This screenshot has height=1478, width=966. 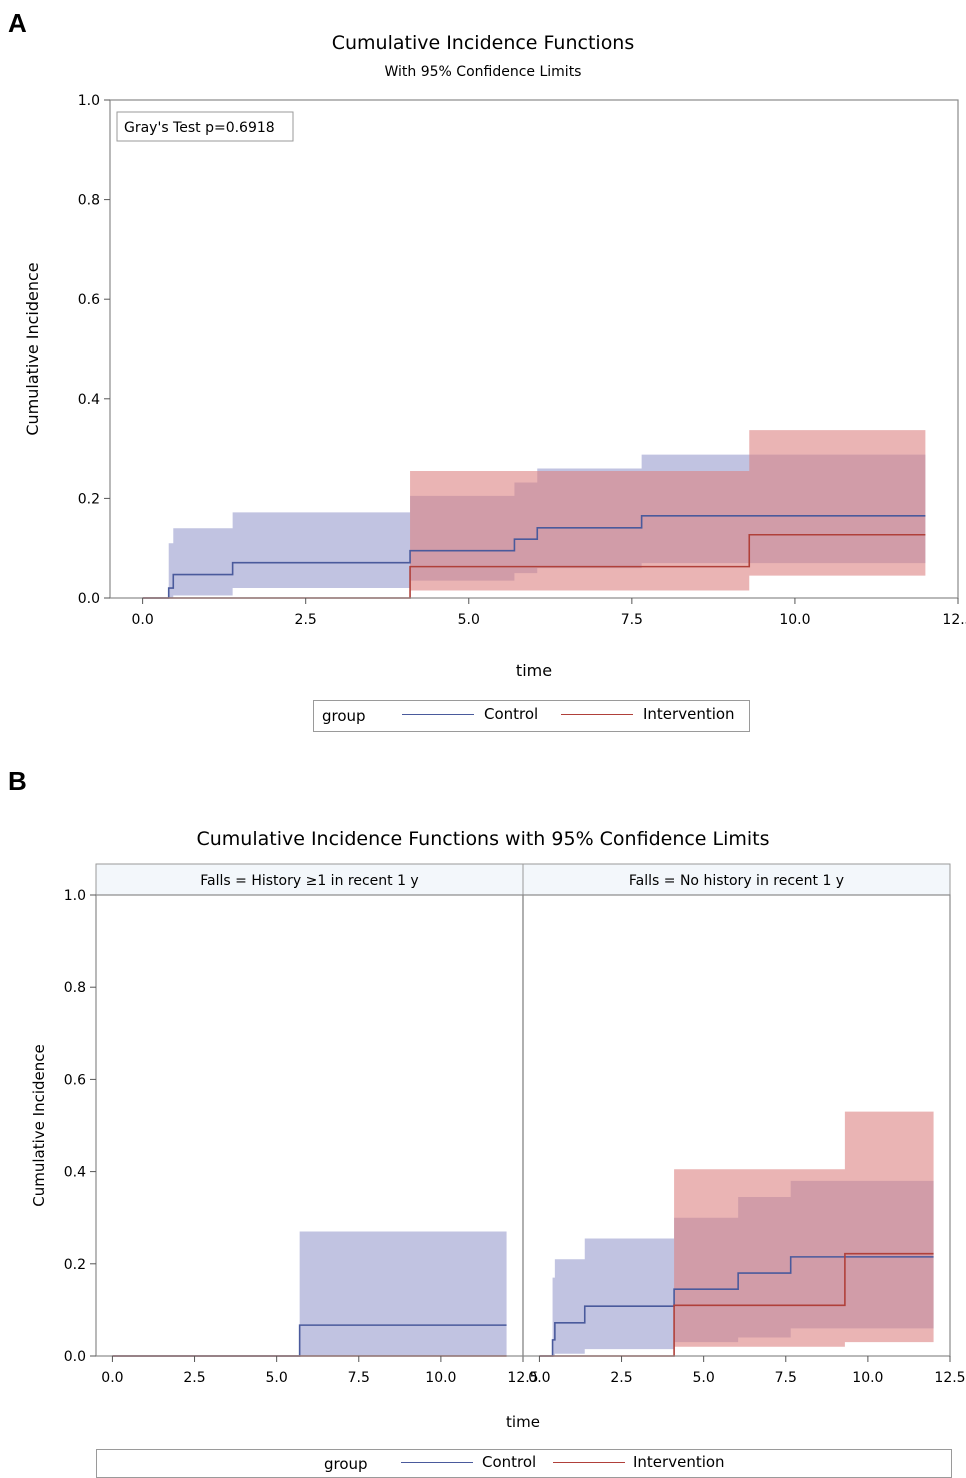 What do you see at coordinates (32, 348) in the screenshot?
I see `panel-a-y-axis-label: Cumulative Incidence` at bounding box center [32, 348].